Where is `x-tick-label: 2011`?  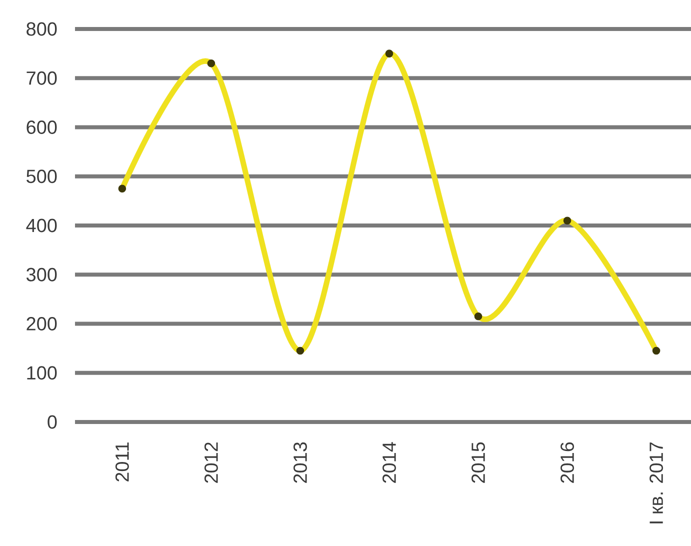 x-tick-label: 2011 is located at coordinates (122, 462).